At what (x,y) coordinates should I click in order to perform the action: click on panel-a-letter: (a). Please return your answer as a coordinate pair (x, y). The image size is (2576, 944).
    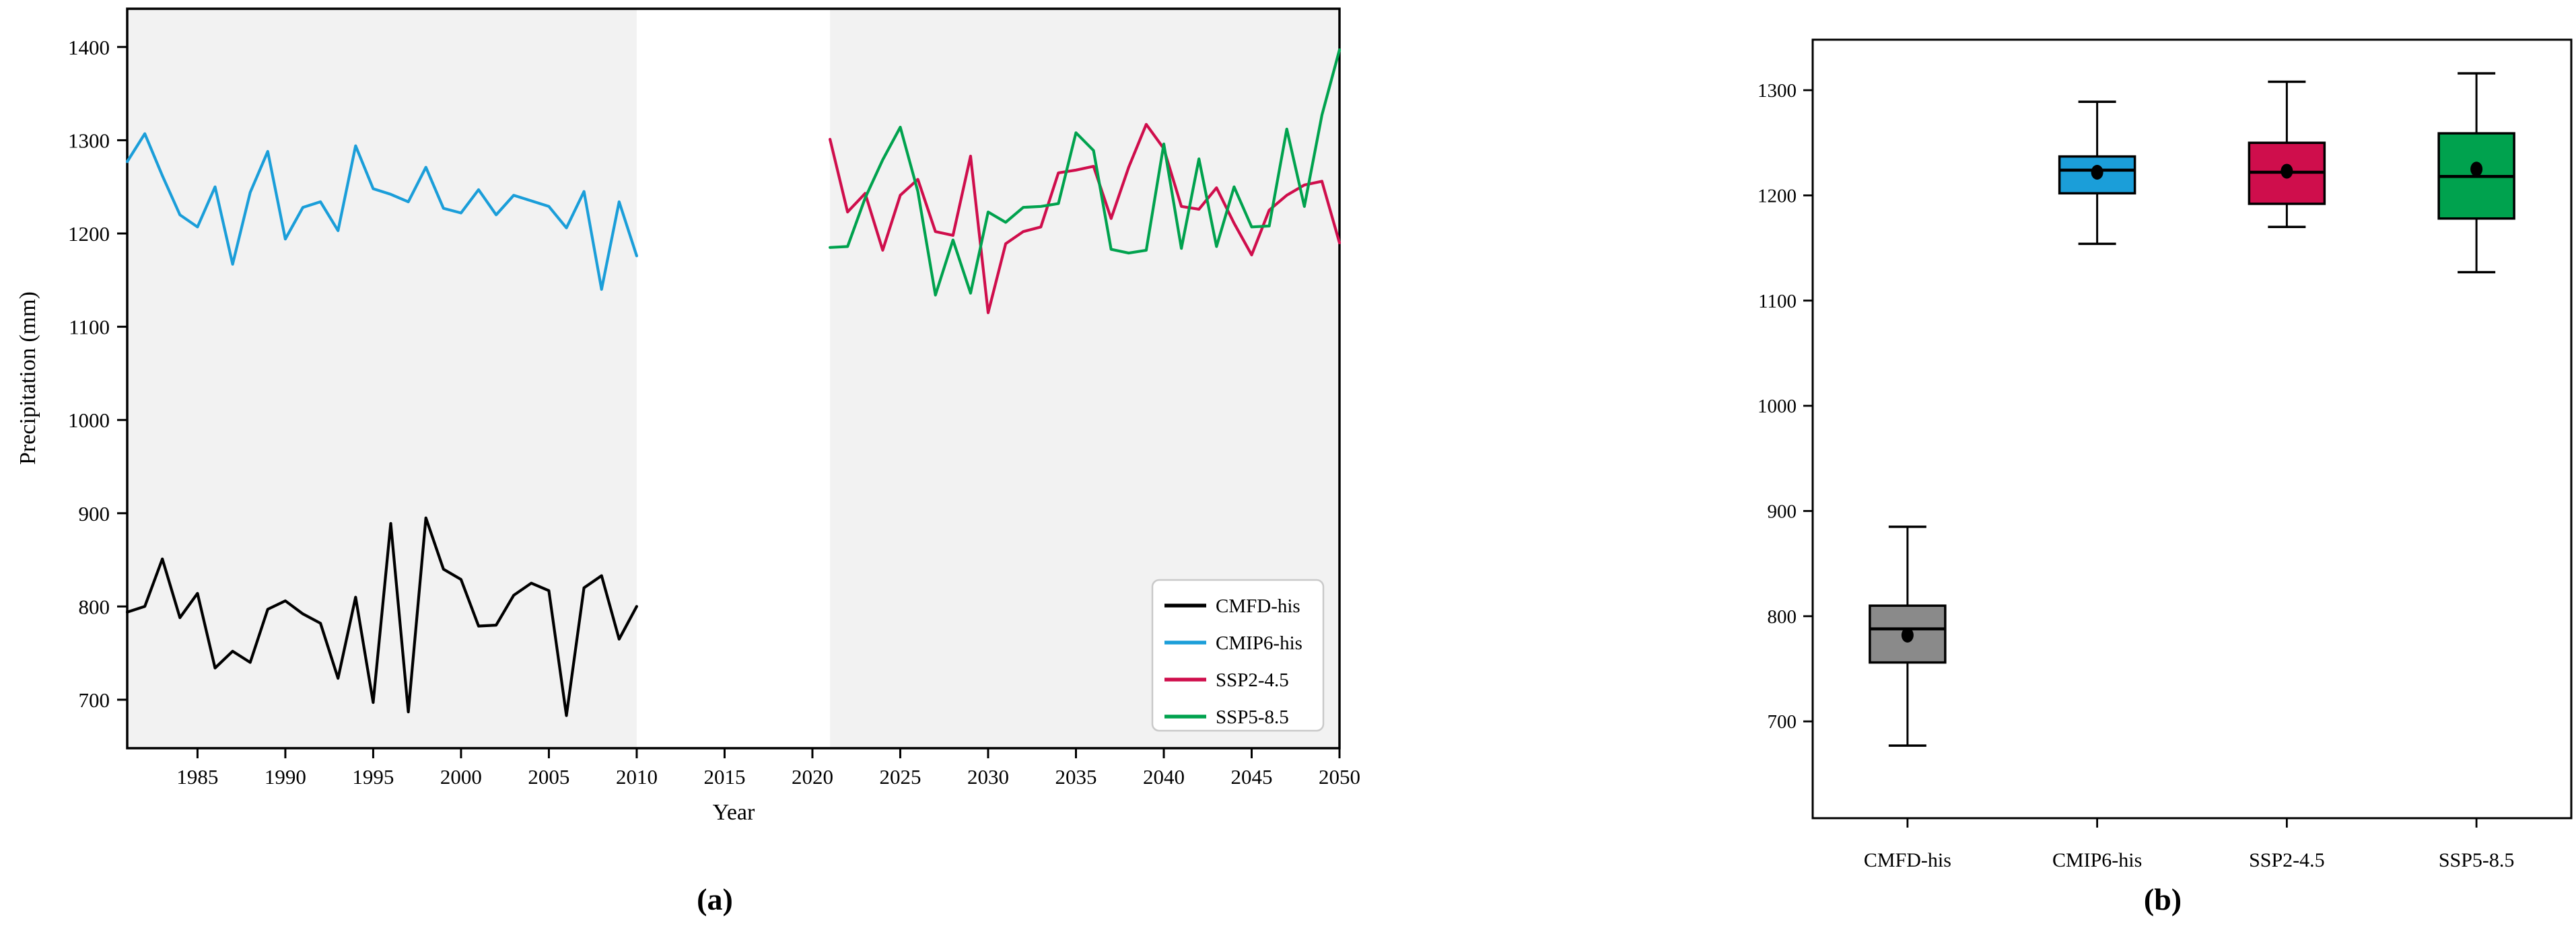
    Looking at the image, I should click on (715, 899).